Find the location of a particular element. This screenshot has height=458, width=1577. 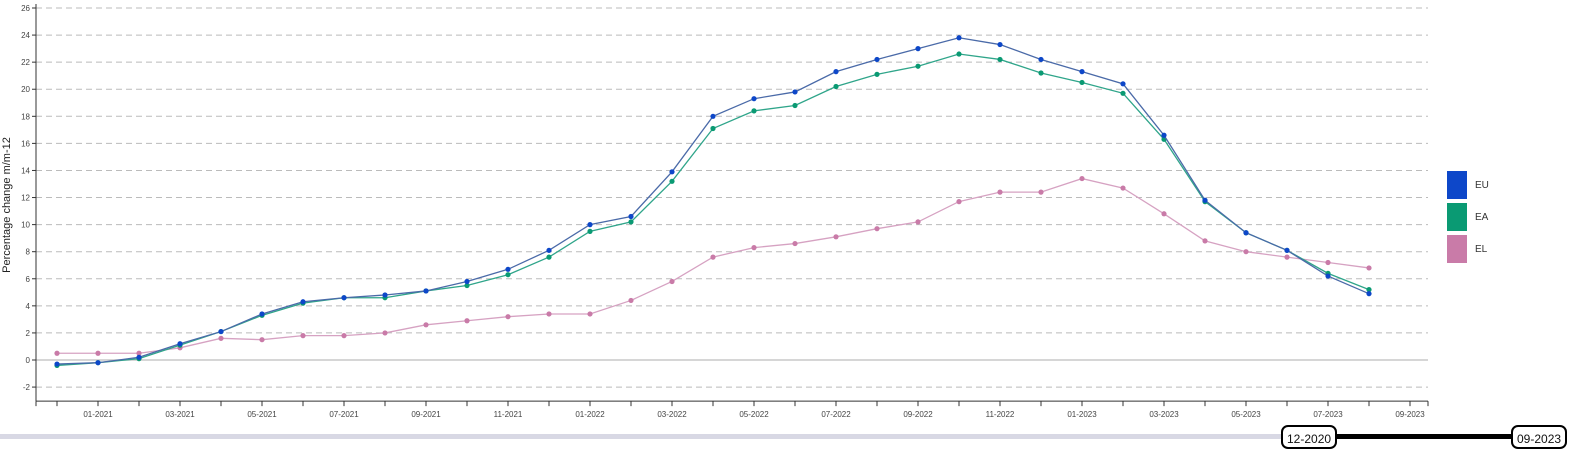

y-tick-label: 22 is located at coordinates (25, 62).